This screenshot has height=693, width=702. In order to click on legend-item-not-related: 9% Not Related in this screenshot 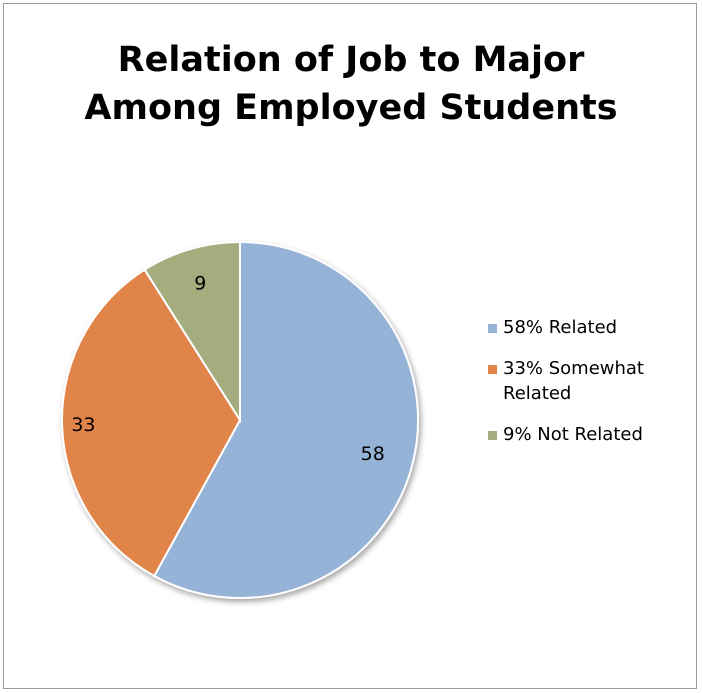, I will do `click(593, 434)`.